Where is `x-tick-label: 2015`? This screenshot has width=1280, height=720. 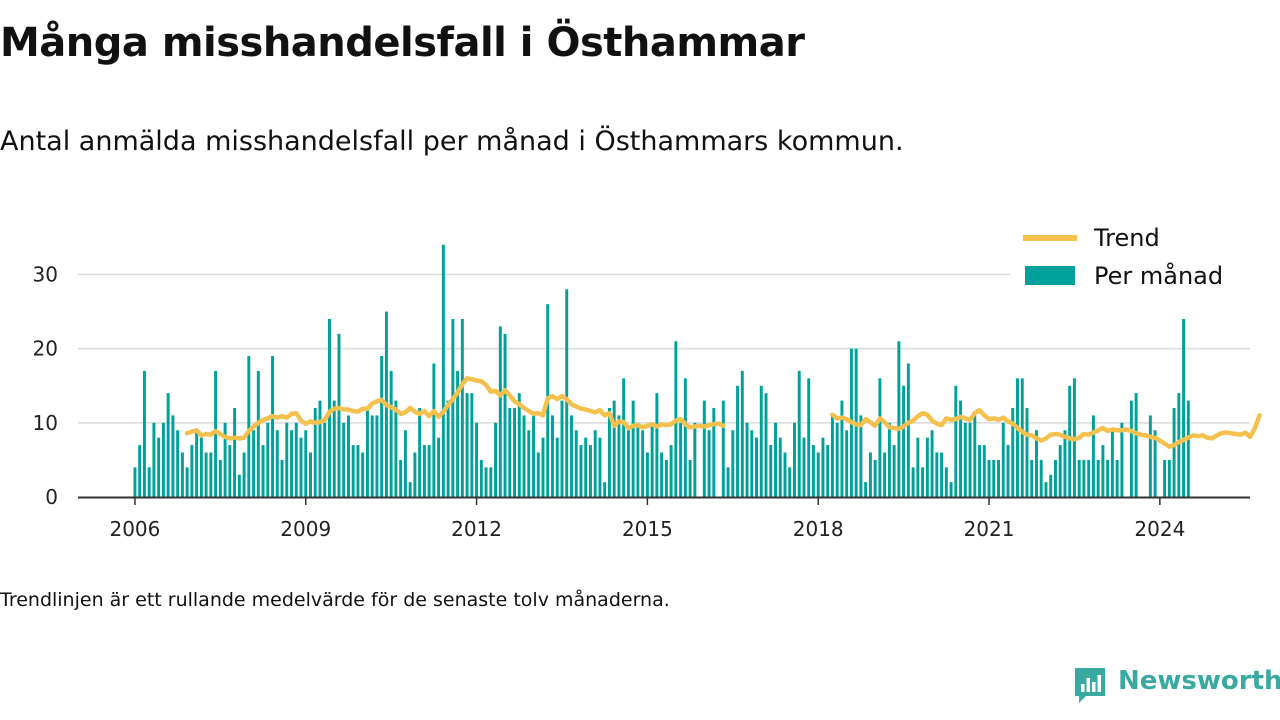 x-tick-label: 2015 is located at coordinates (647, 529).